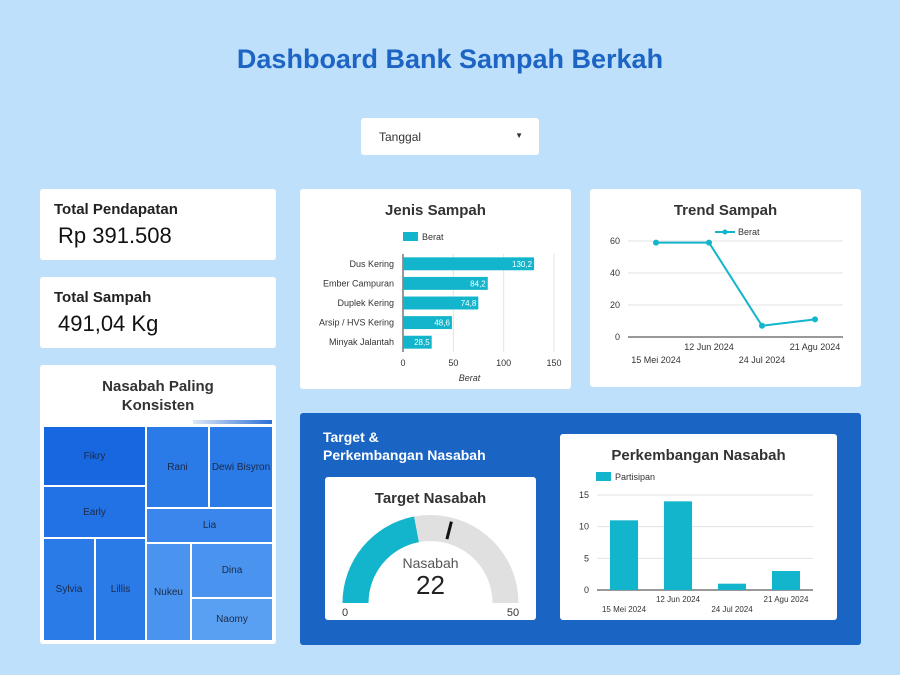 The image size is (900, 675). What do you see at coordinates (725, 210) in the screenshot?
I see `trend-sampah-title: Trend Sampah` at bounding box center [725, 210].